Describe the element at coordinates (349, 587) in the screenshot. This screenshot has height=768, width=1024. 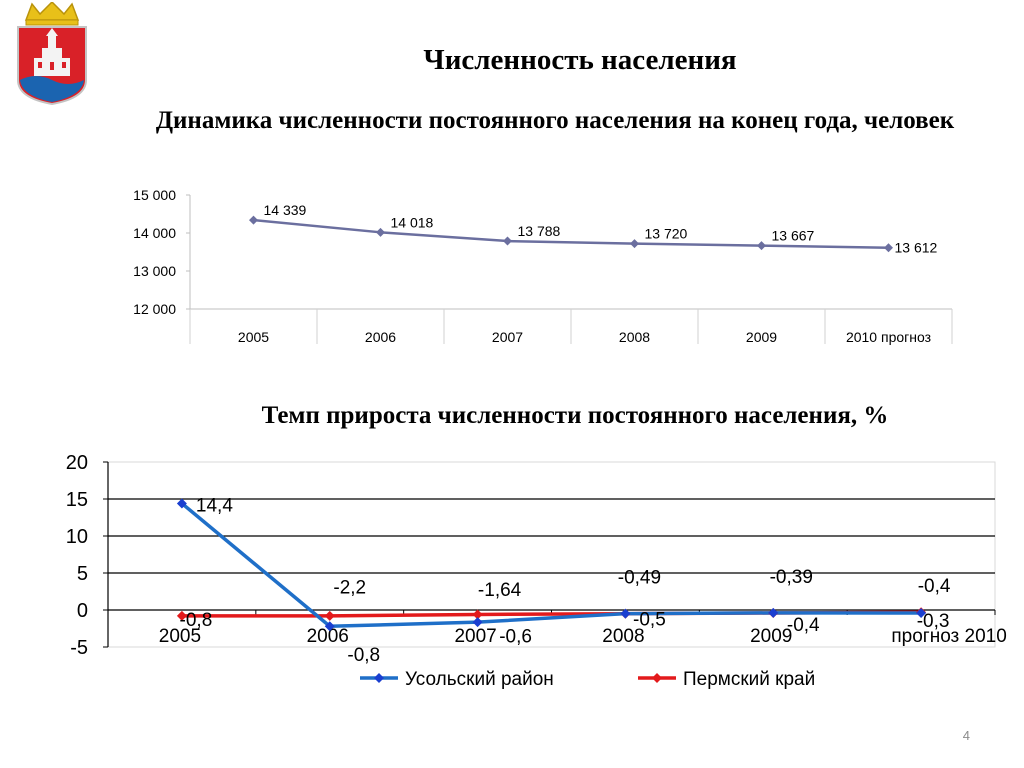
I see `data-label-usolsky: -2,2` at that location.